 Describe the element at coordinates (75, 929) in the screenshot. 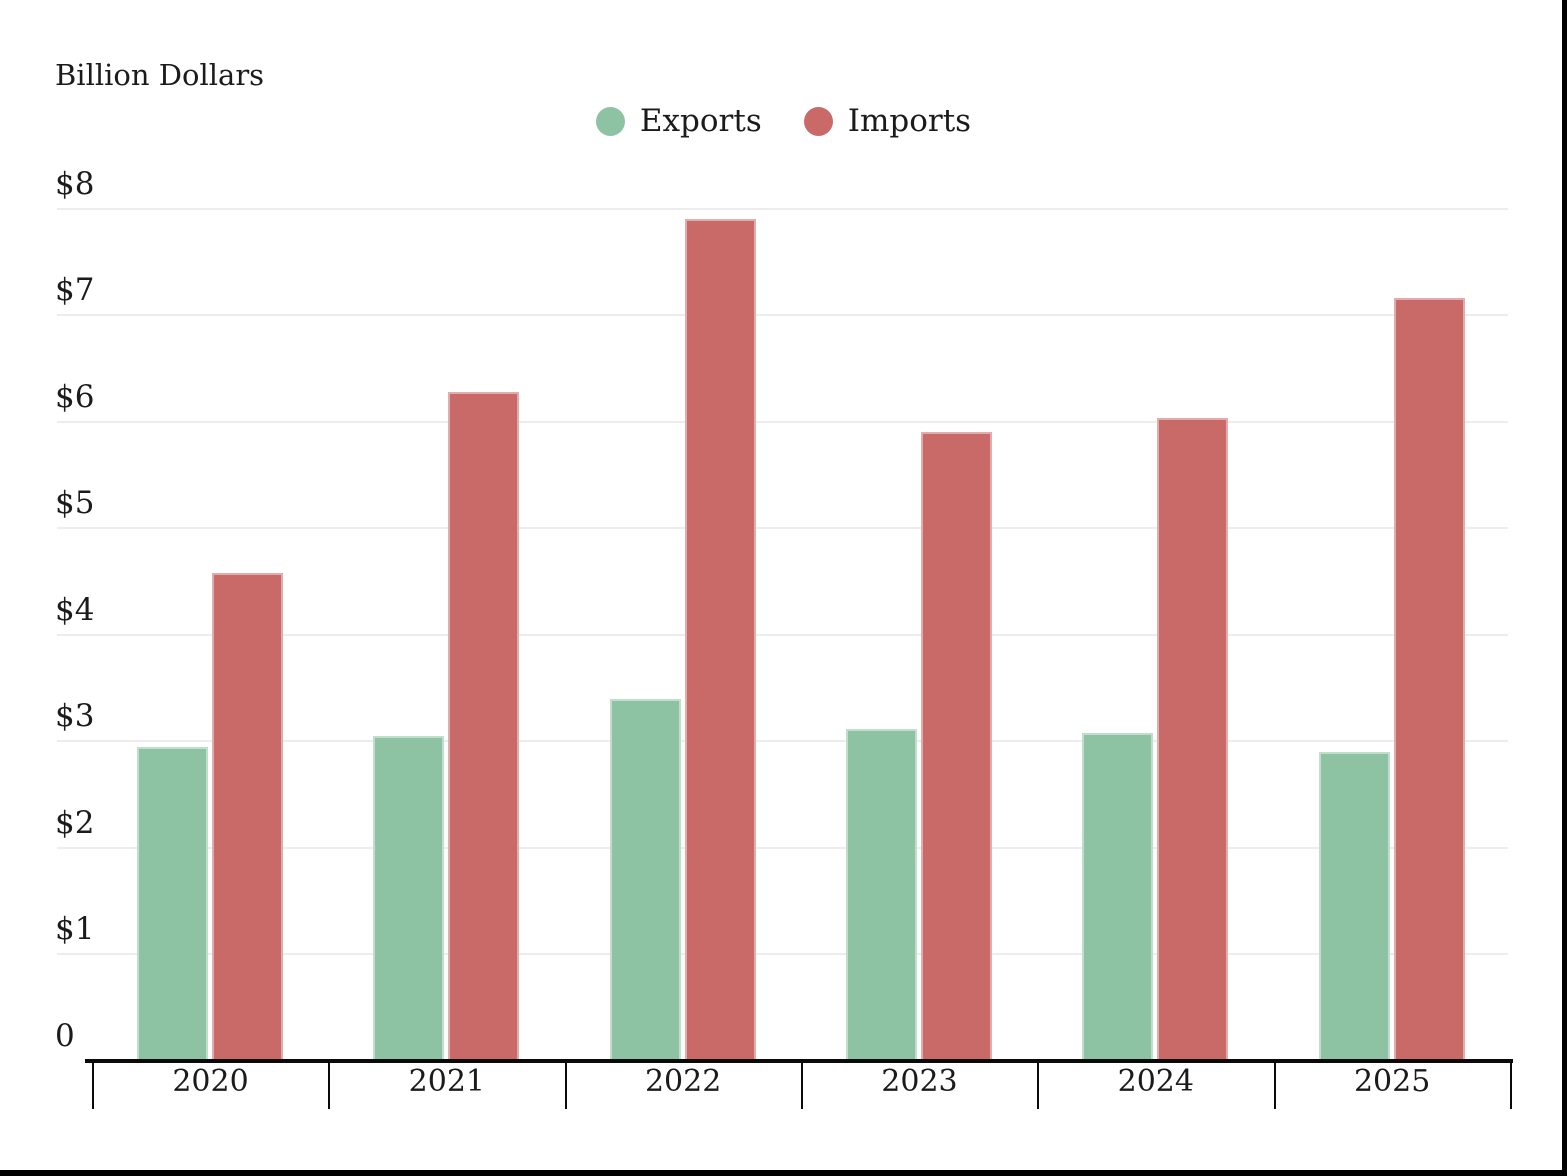

I see `y-tick-label-1: $1` at that location.